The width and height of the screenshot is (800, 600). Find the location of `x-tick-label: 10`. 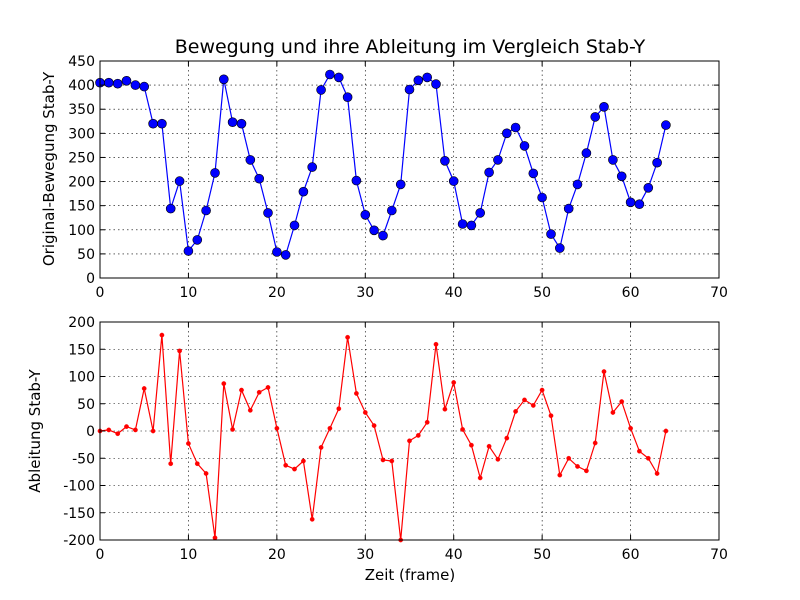

x-tick-label: 10 is located at coordinates (189, 555).